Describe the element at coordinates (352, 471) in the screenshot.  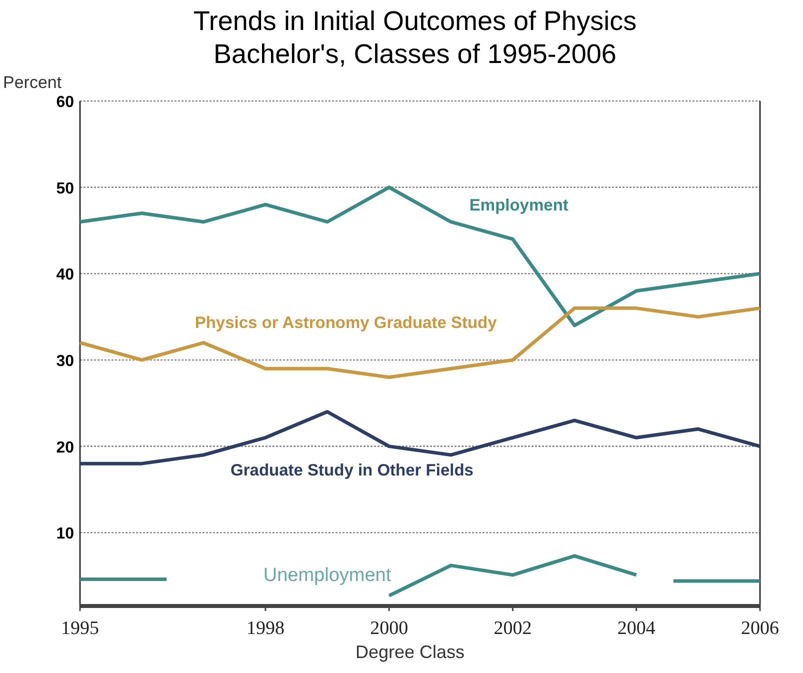
I see `series-label: Graduate Study in Other Fields` at that location.